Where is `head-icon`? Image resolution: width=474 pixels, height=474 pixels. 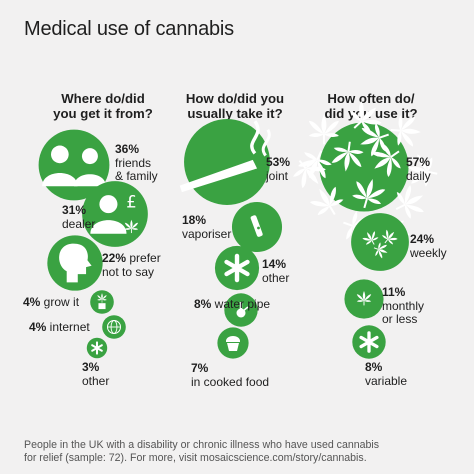
head-icon is located at coordinates (75, 263).